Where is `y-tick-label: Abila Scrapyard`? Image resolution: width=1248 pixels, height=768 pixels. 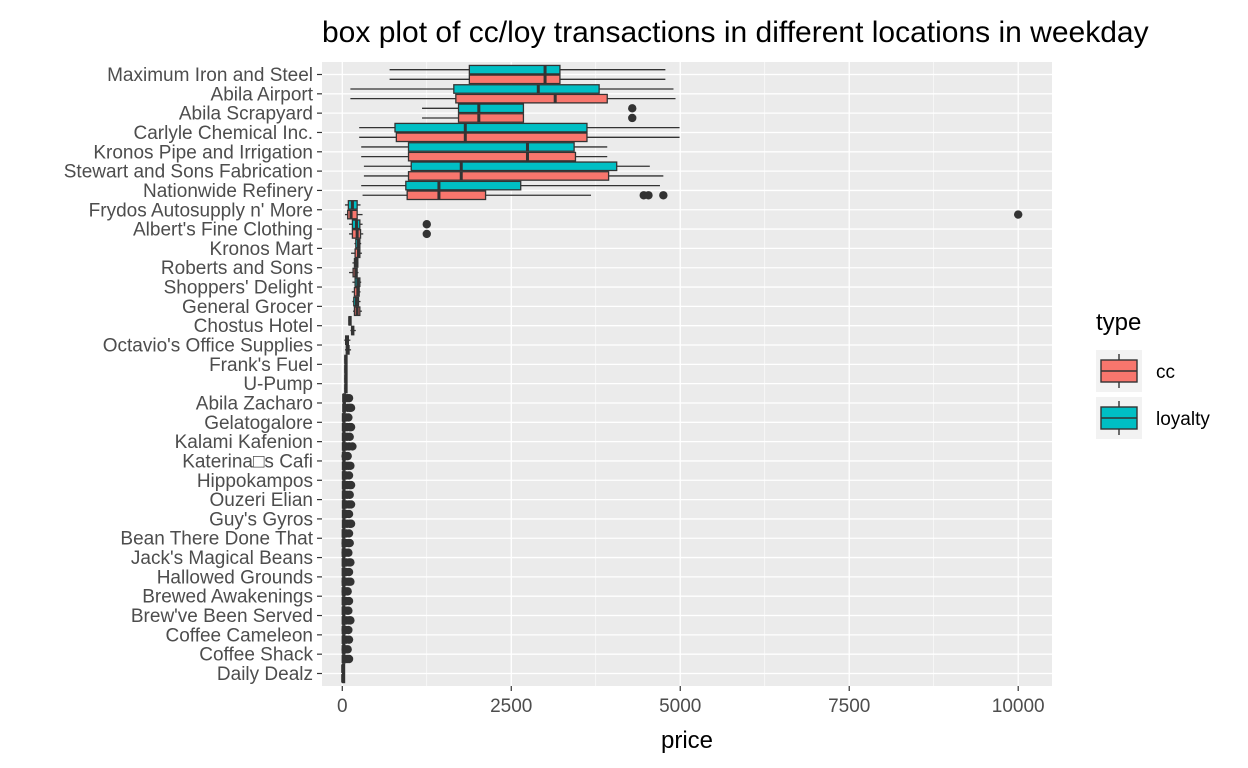 y-tick-label: Abila Scrapyard is located at coordinates (246, 114).